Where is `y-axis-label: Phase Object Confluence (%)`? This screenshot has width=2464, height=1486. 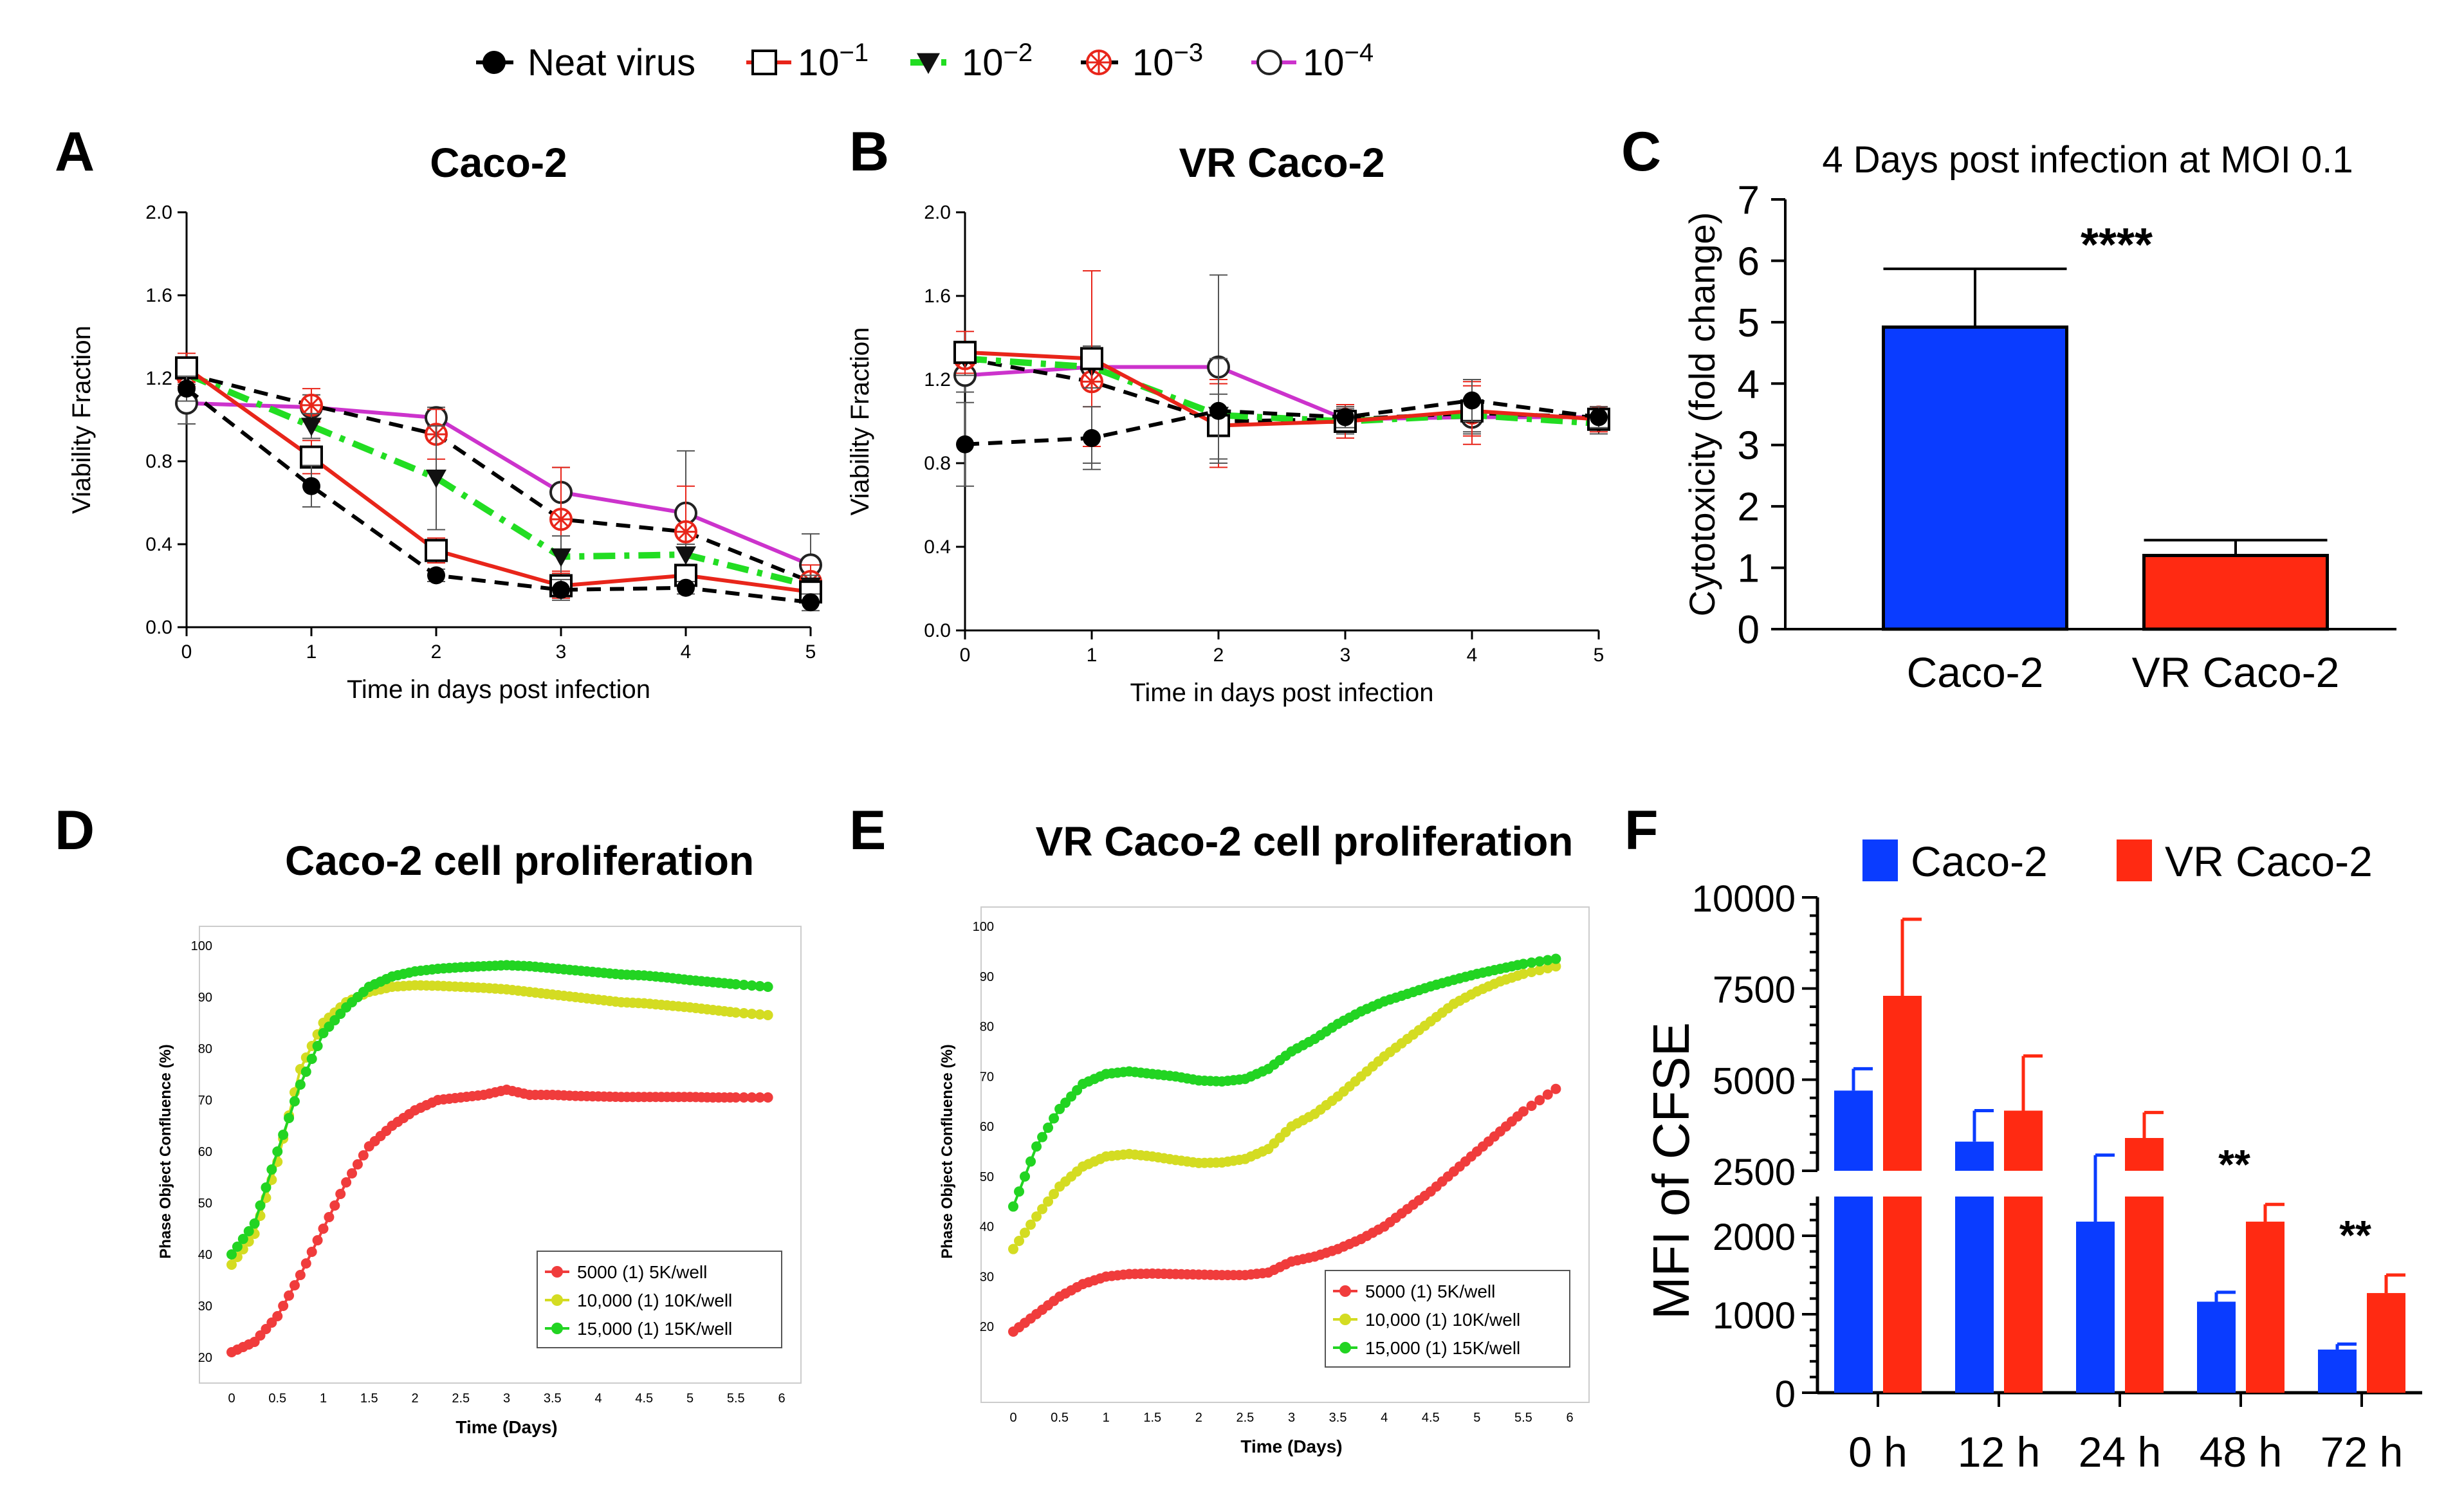 y-axis-label: Phase Object Confluence (%) is located at coordinates (165, 1151).